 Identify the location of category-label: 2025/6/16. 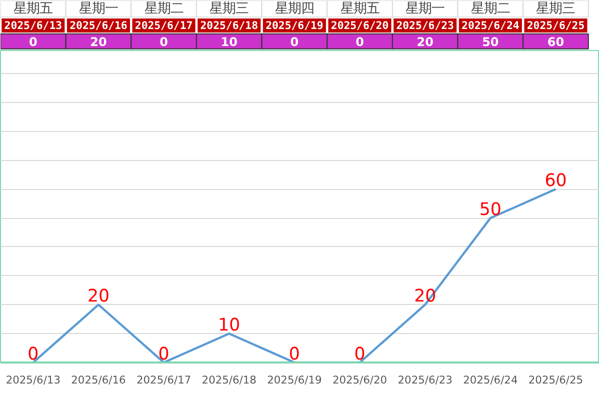
(98, 380).